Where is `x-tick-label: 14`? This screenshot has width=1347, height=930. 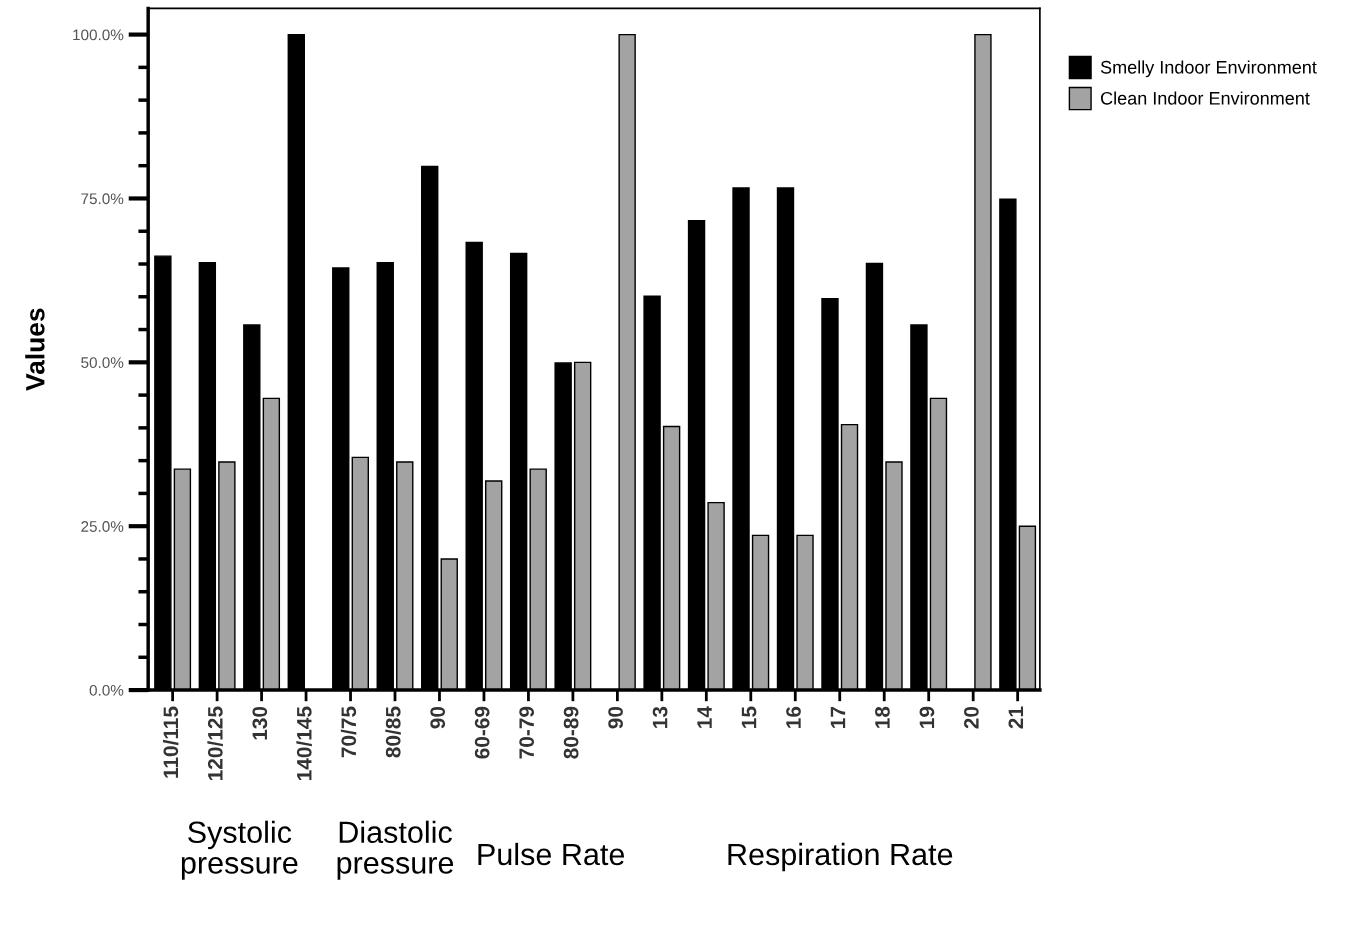
x-tick-label: 14 is located at coordinates (704, 717).